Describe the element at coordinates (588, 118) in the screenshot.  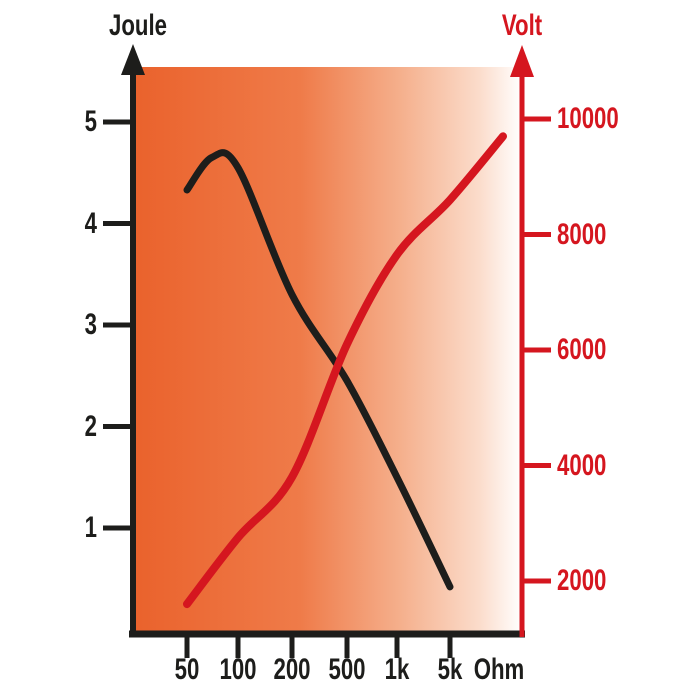
I see `volt-tick-label: 10000` at that location.